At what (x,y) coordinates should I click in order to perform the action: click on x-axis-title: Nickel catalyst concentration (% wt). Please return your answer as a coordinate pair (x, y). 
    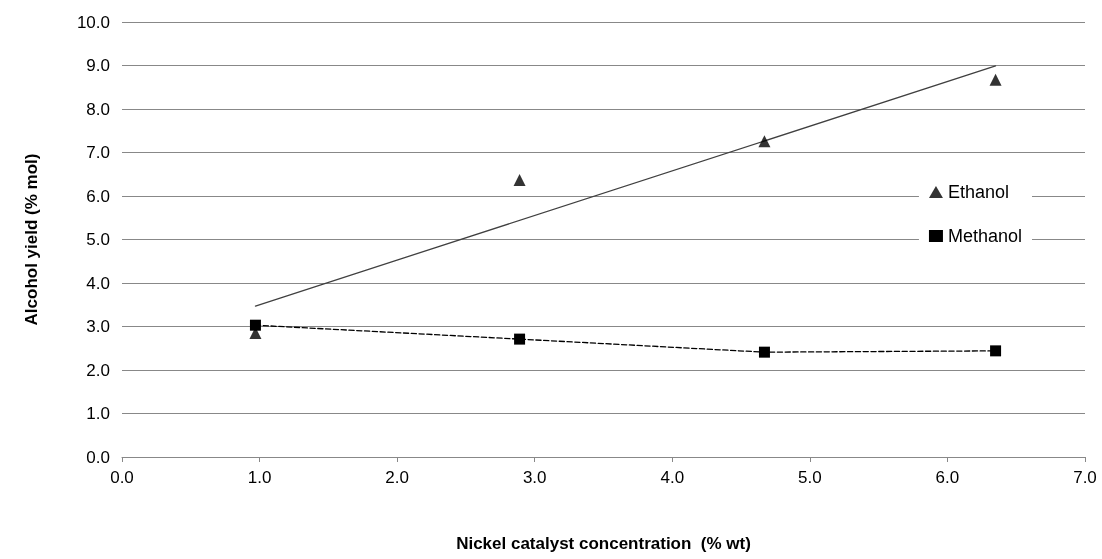
    Looking at the image, I should click on (603, 543).